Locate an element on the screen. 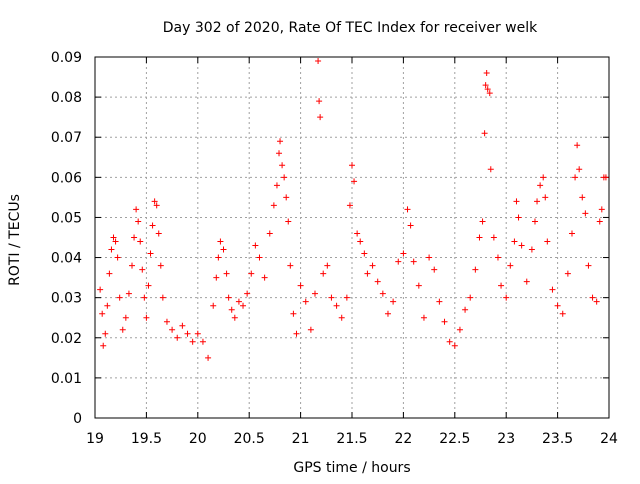 The image size is (640, 484). x-tick-label: 22 is located at coordinates (403, 439).